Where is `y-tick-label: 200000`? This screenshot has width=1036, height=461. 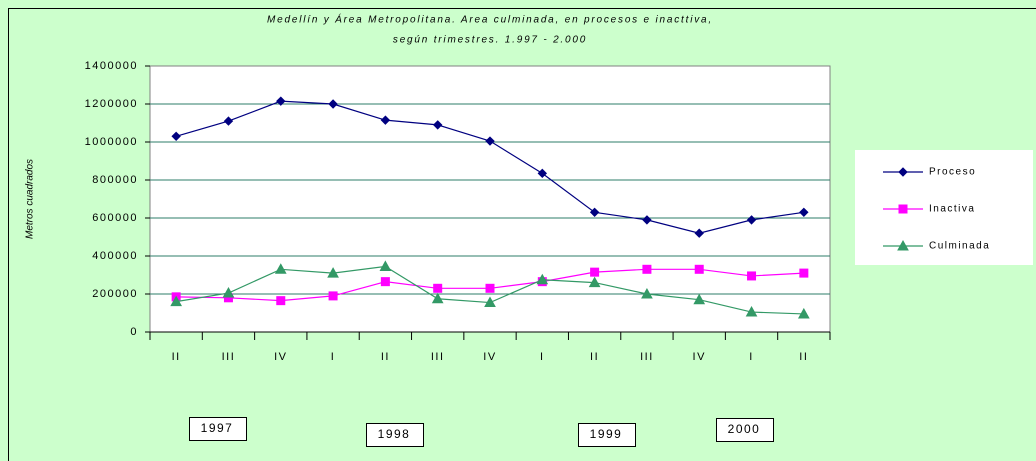
y-tick-label: 200000 is located at coordinates (115, 294).